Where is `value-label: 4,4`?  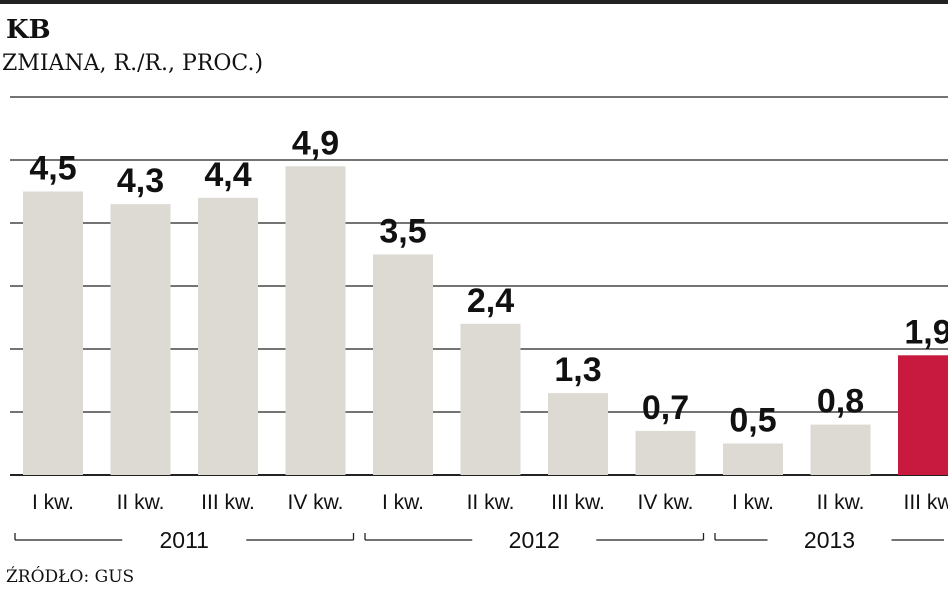 value-label: 4,4 is located at coordinates (227, 175).